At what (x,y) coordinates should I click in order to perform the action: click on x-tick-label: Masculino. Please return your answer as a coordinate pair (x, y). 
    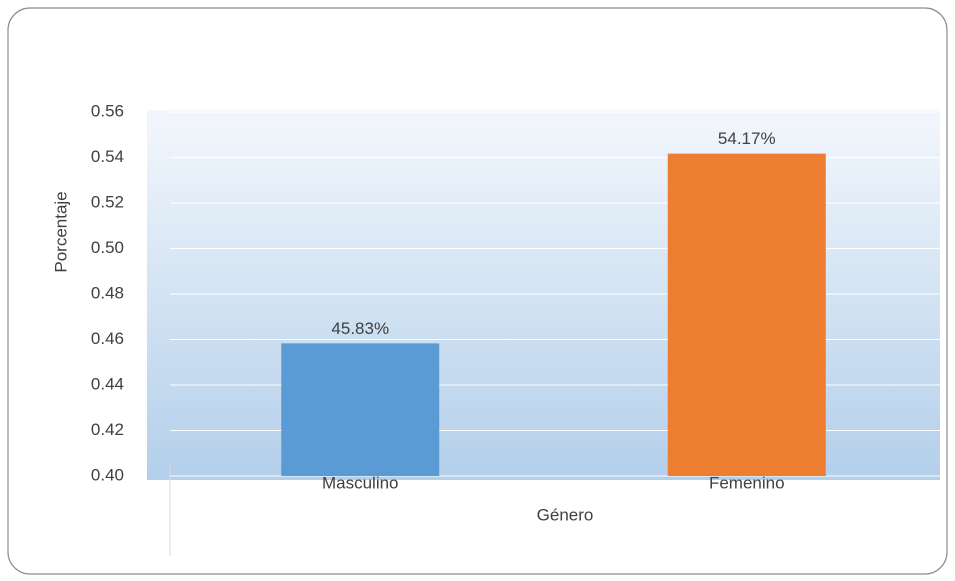
    Looking at the image, I should click on (360, 482).